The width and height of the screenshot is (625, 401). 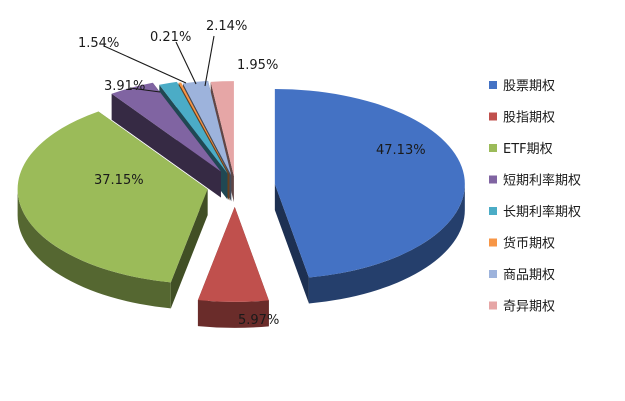 I want to click on legend-item-4: 短期利率期权, so click(x=535, y=181).